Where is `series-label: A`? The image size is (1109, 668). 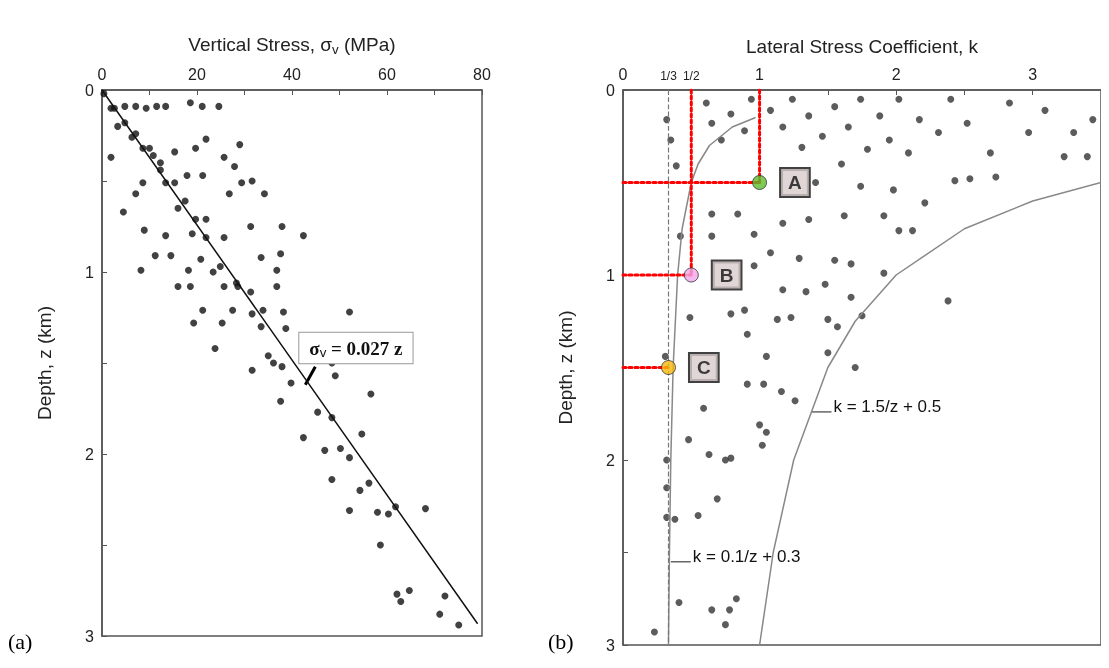
series-label: A is located at coordinates (795, 182).